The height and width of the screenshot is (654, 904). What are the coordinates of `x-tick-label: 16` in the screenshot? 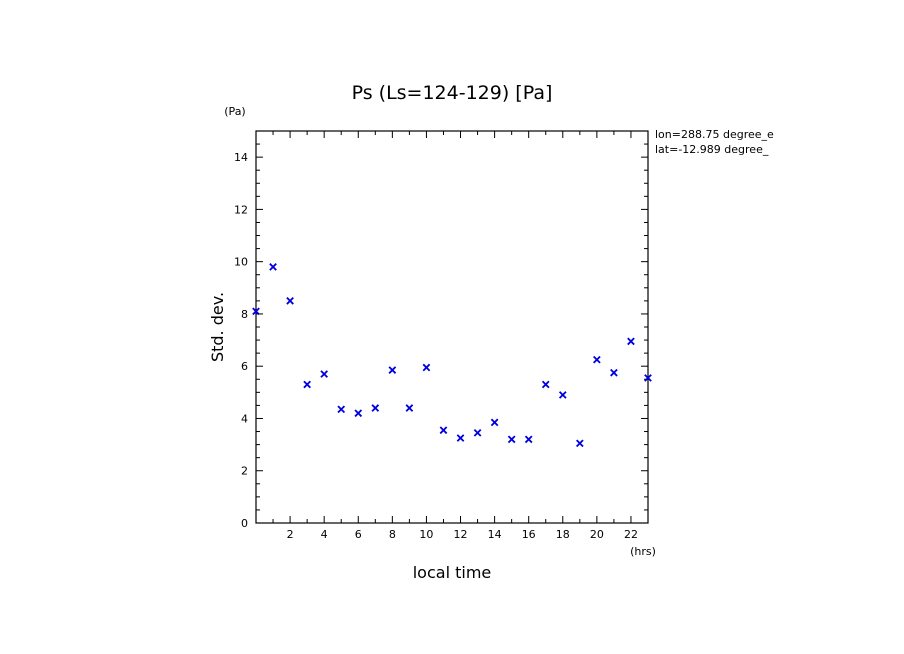 It's located at (529, 534).